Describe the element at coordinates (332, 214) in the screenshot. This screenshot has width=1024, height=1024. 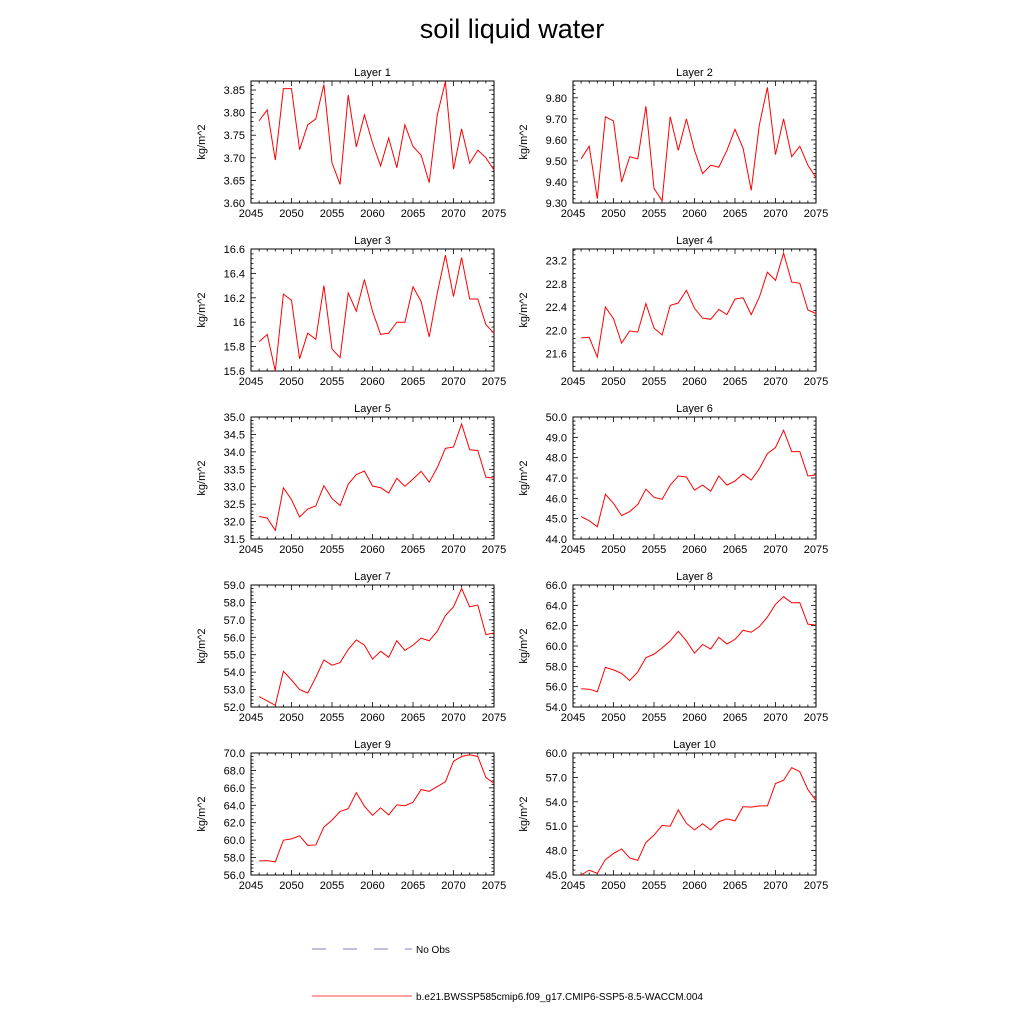
I see `panel-1-xtick-label: 2055` at that location.